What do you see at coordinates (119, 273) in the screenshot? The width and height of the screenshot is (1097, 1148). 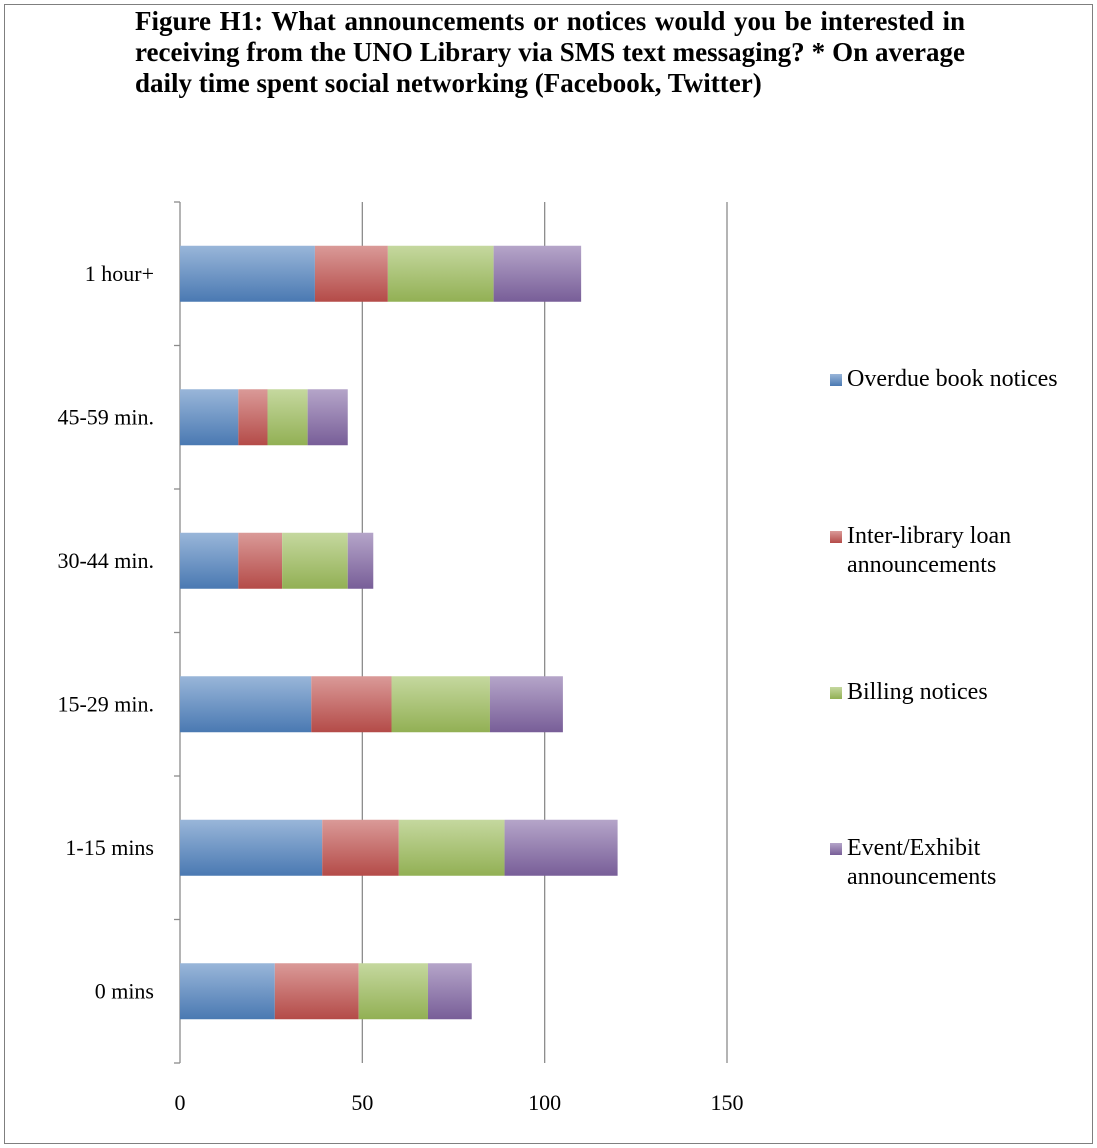 I see `y-category-label: 1 hour+` at bounding box center [119, 273].